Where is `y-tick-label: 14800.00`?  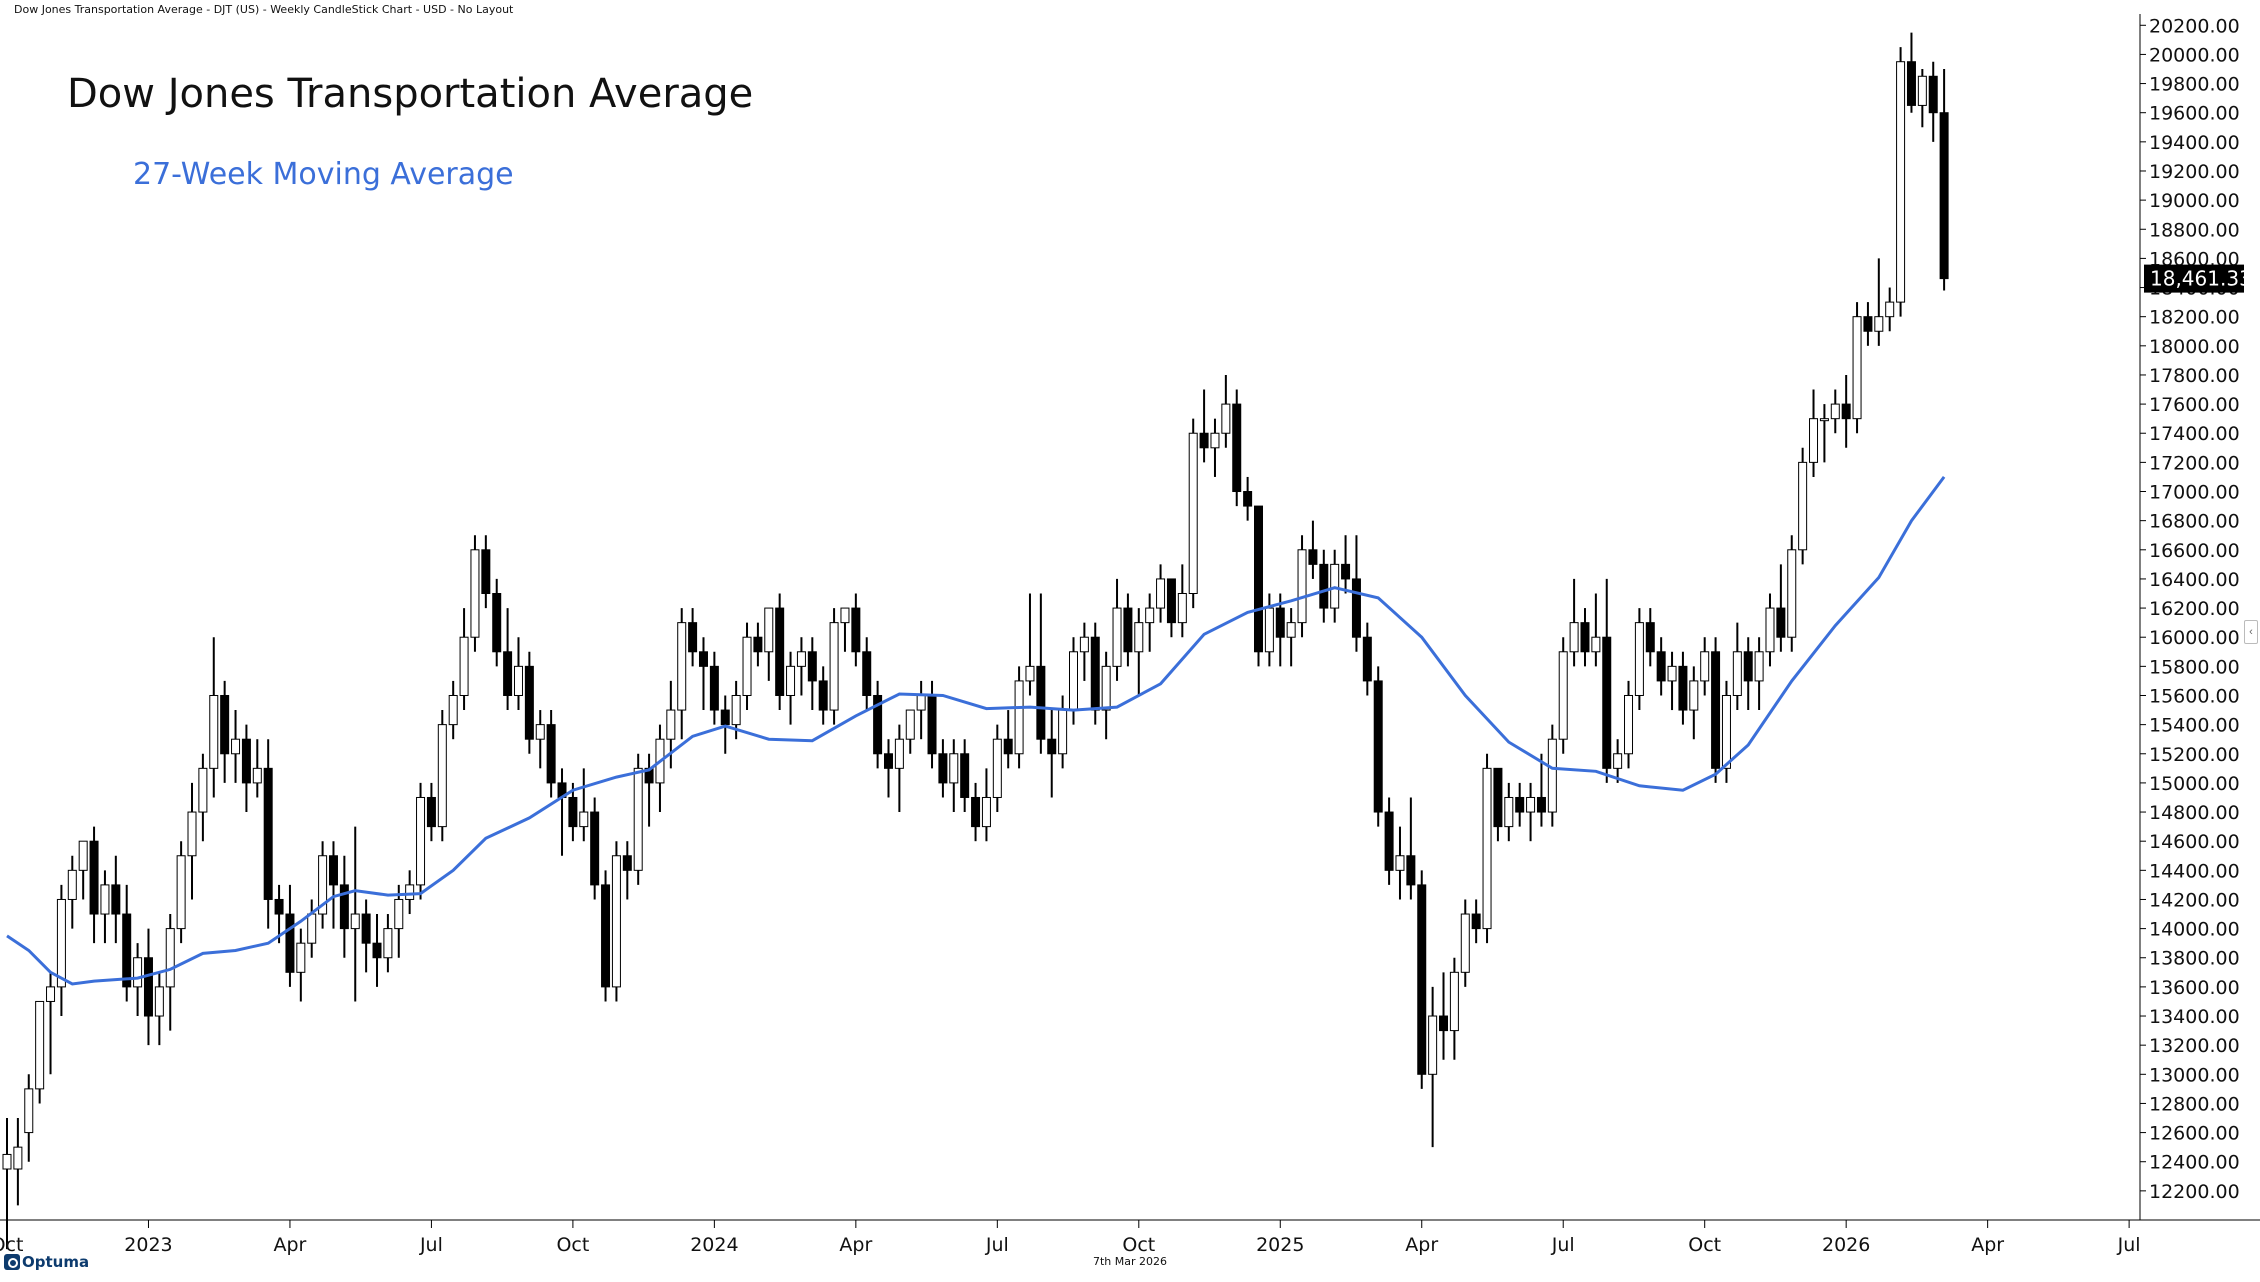 y-tick-label: 14800.00 is located at coordinates (2194, 813).